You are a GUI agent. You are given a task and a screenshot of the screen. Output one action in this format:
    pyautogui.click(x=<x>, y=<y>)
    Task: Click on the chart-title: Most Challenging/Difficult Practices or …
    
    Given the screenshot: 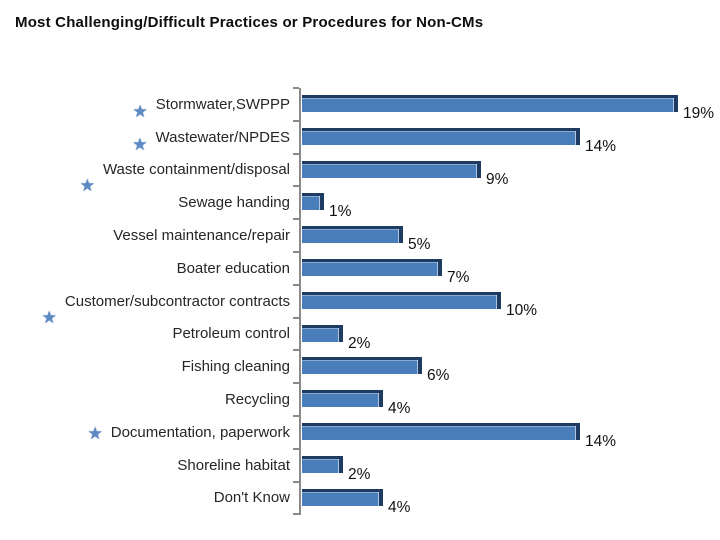 What is the action you would take?
    pyautogui.click(x=249, y=22)
    